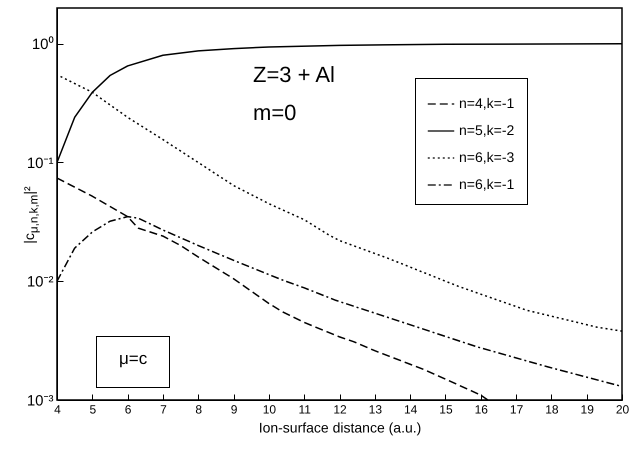 This screenshot has height=449, width=633. I want to click on annotation: μ=c, so click(133, 362).